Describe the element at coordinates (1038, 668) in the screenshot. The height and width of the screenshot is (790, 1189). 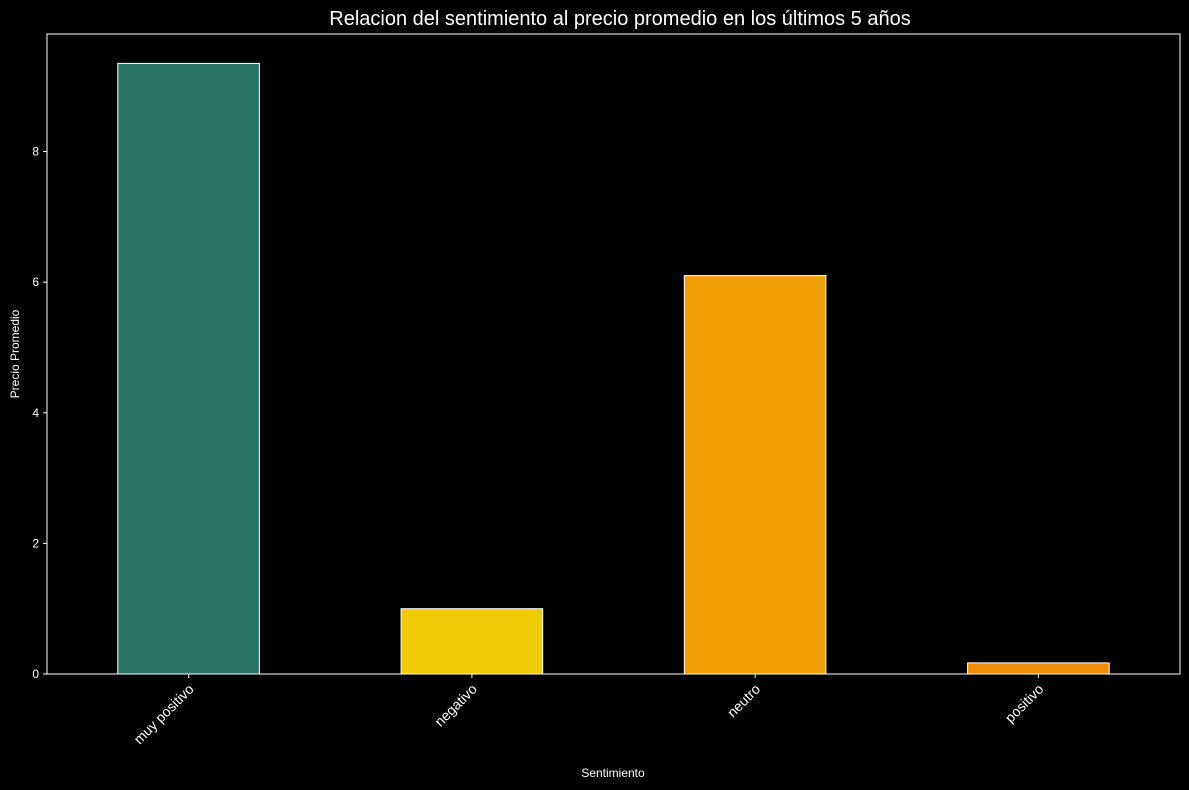
I see `bar-positivo` at that location.